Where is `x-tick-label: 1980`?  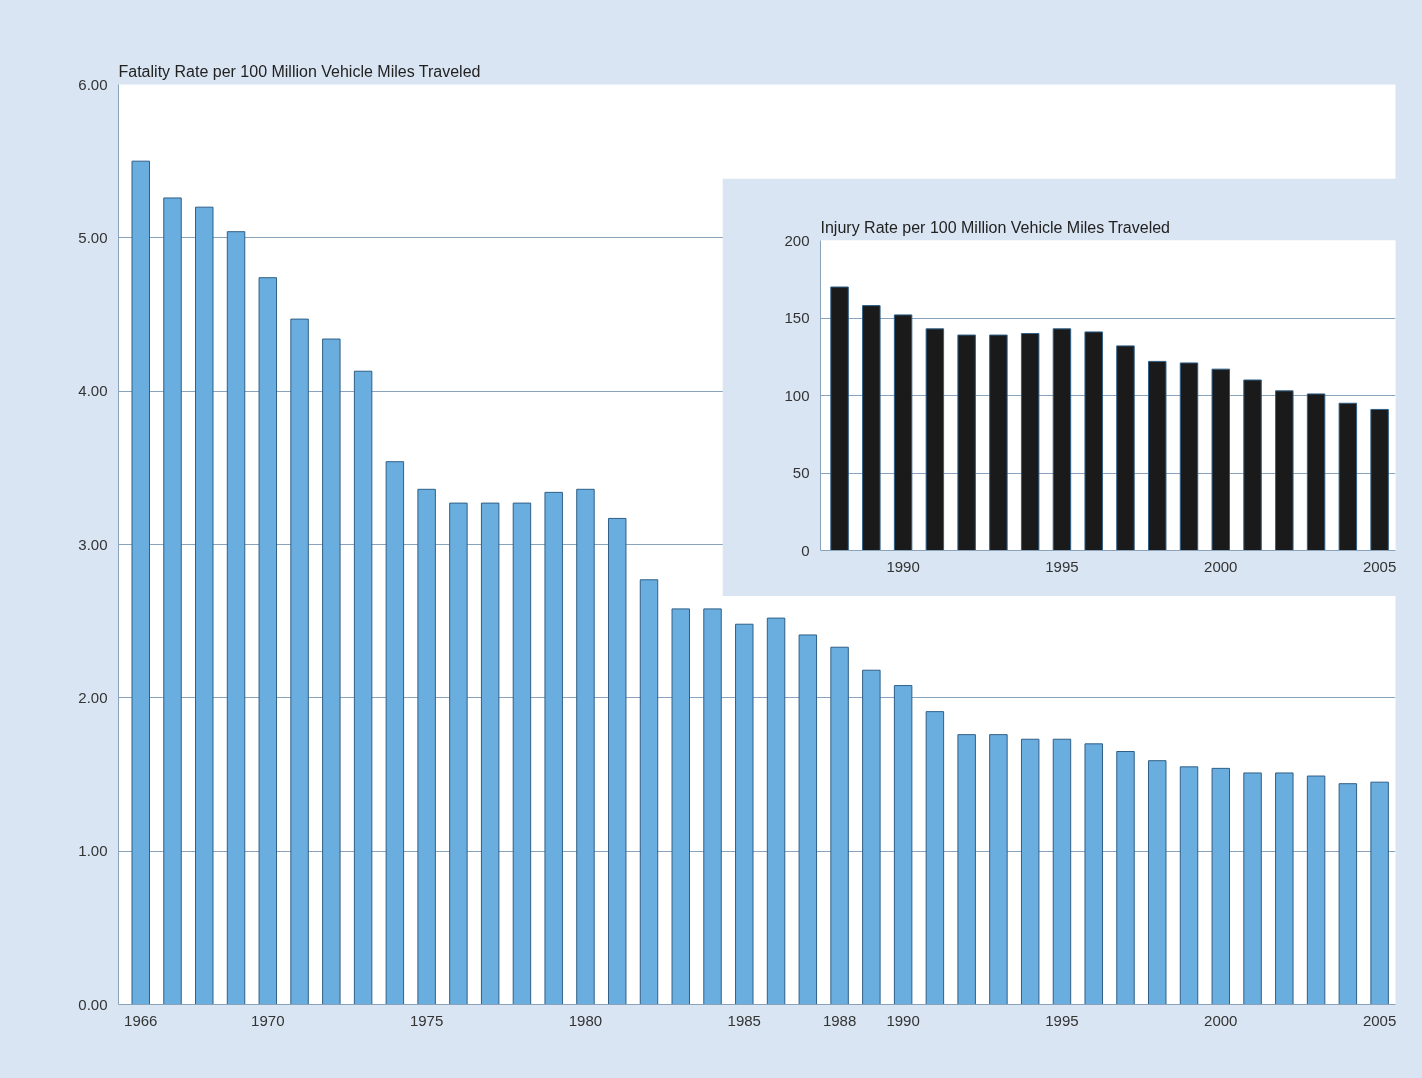 x-tick-label: 1980 is located at coordinates (585, 1020).